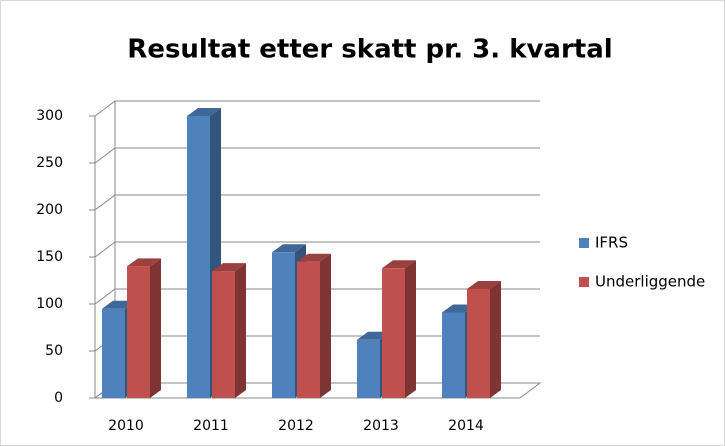 This screenshot has width=725, height=446. I want to click on chart-title: Resultat etter skatt pr. 3. kvartal, so click(369, 50).